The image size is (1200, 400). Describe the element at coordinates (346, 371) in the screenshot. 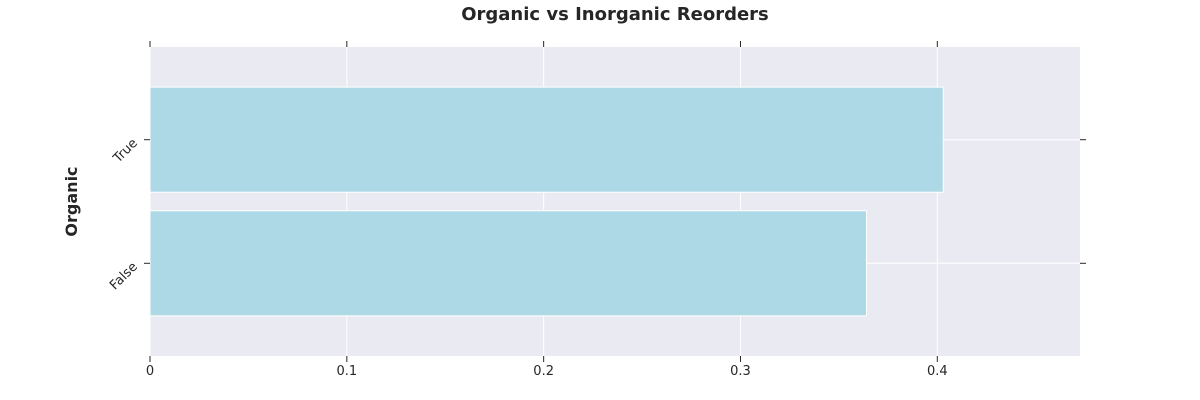

I see `x-tick-label: 0.1` at that location.